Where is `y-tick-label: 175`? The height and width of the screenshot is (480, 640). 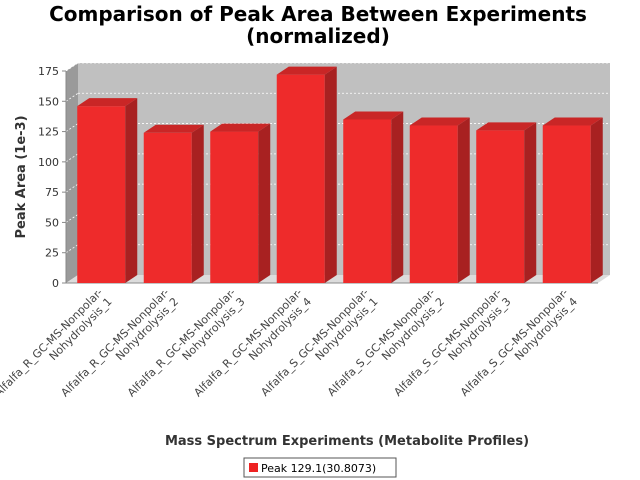 y-tick-label: 175 is located at coordinates (48, 71).